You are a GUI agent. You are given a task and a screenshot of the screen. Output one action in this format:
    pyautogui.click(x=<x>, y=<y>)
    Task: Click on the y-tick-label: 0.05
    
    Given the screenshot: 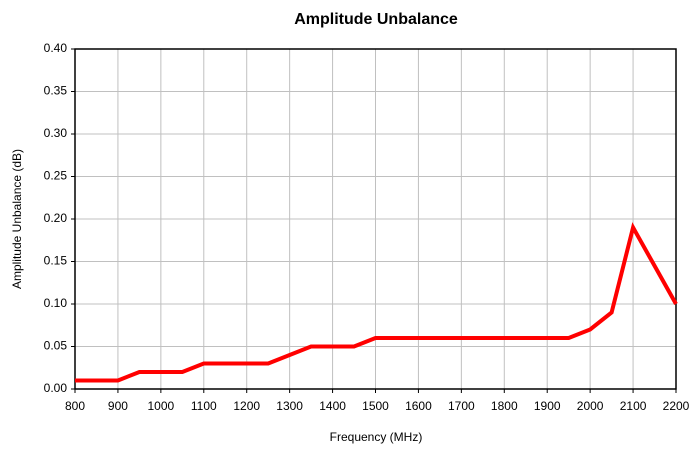 What is the action you would take?
    pyautogui.click(x=56, y=346)
    